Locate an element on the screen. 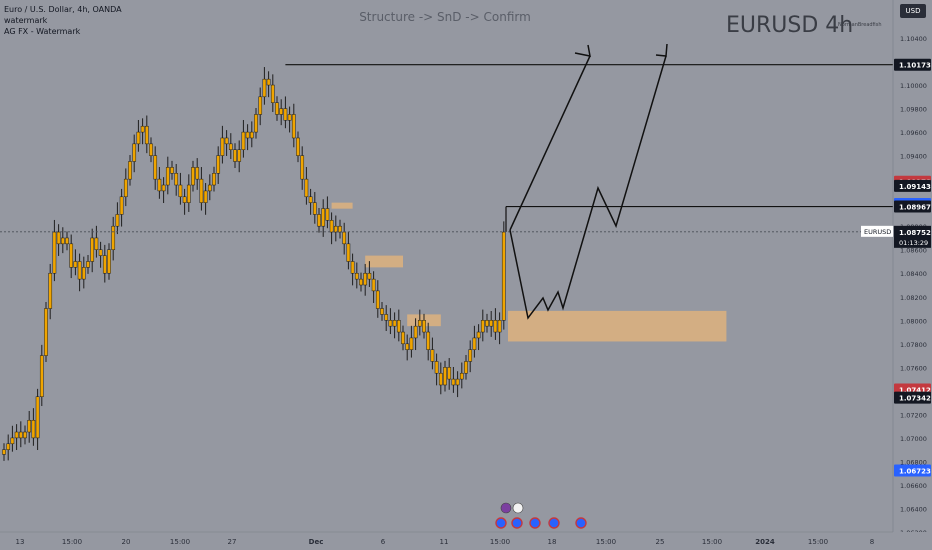 The height and width of the screenshot is (550, 932). price-tick-label: 1.08200 is located at coordinates (913, 298).